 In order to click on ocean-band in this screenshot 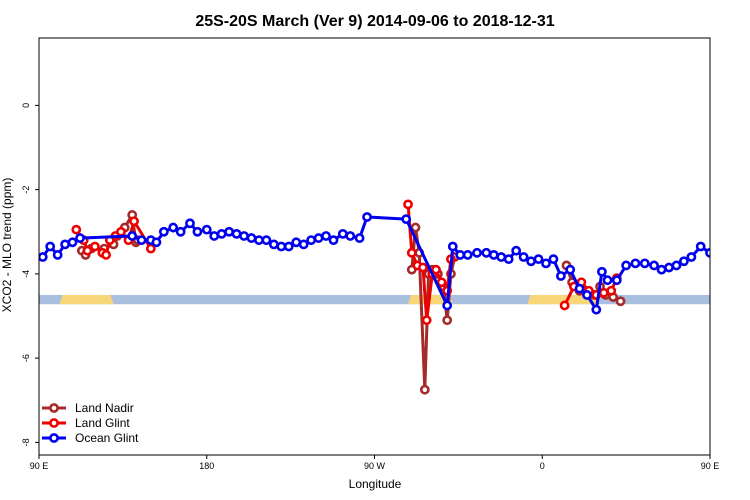, I will do `click(374, 299)`.